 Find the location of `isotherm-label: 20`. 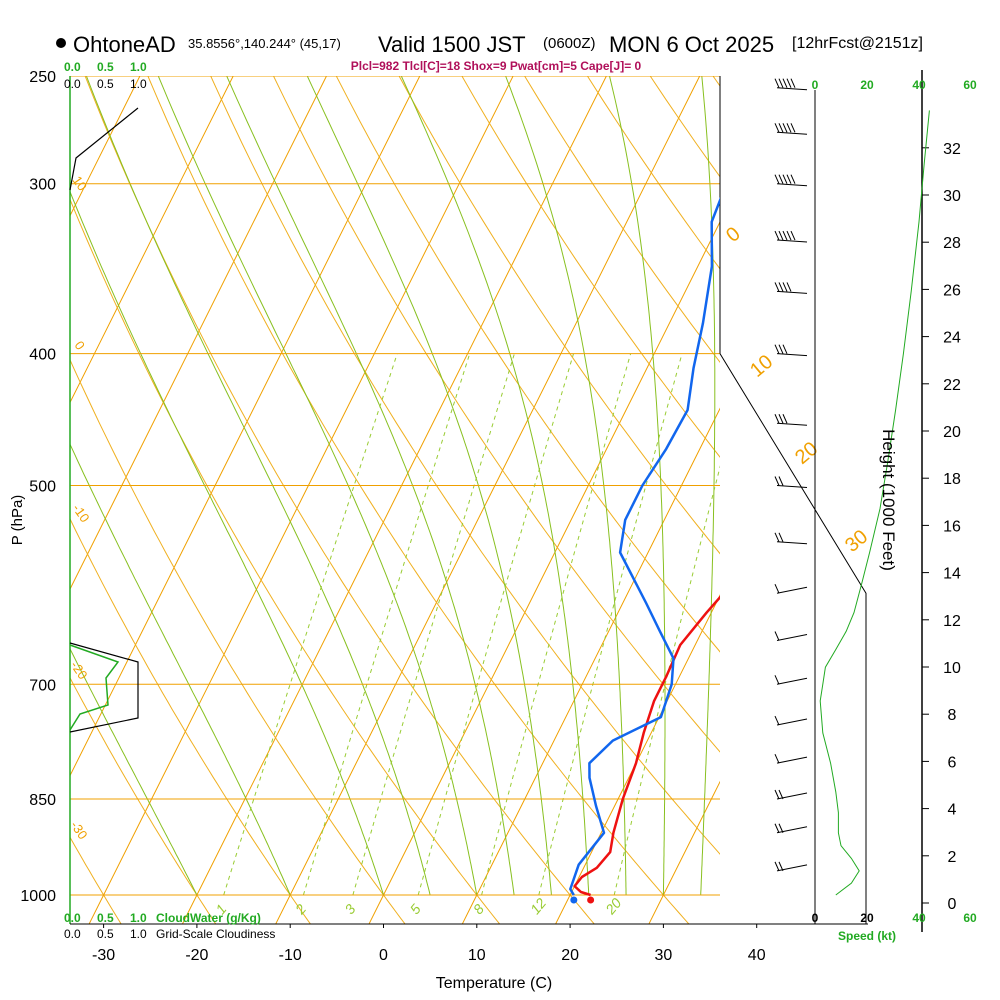

isotherm-label: 20 is located at coordinates (806, 453).